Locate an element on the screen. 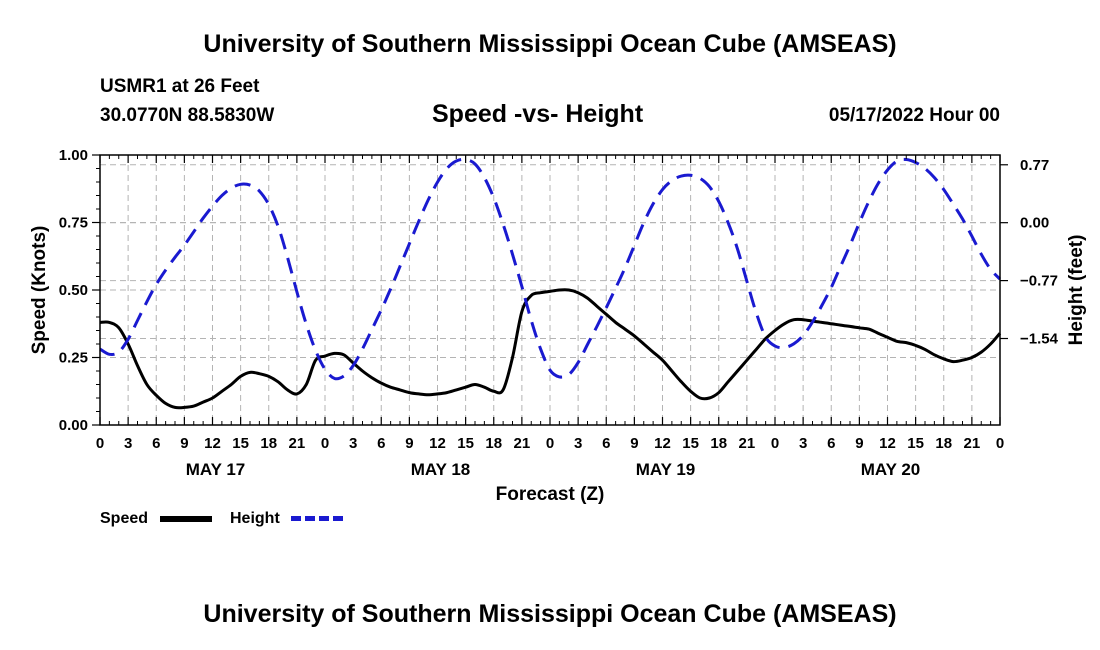 This screenshot has height=650, width=1100. y2-axis-title: Height (feet) is located at coordinates (1076, 290).